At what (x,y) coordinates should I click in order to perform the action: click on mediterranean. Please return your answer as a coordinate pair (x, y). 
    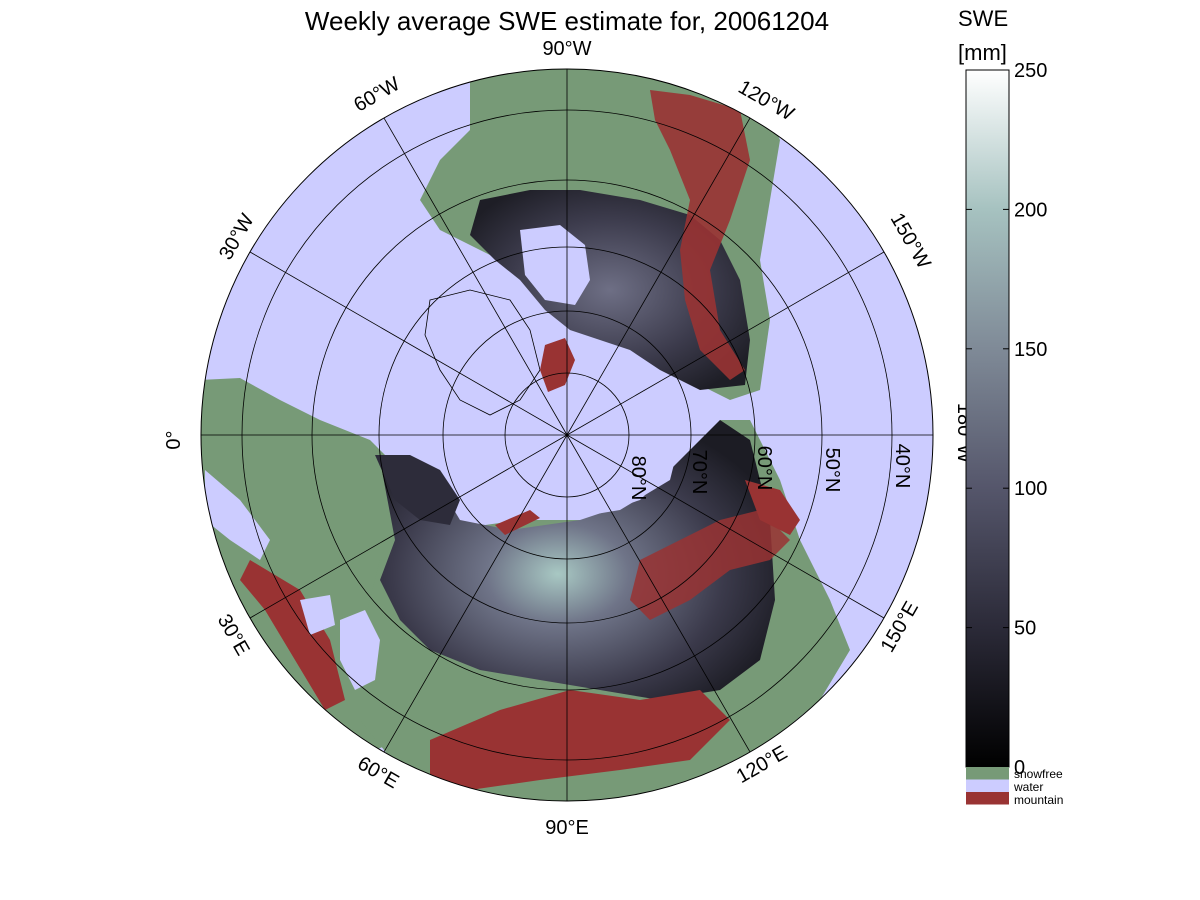
    Looking at the image, I should click on (237, 515).